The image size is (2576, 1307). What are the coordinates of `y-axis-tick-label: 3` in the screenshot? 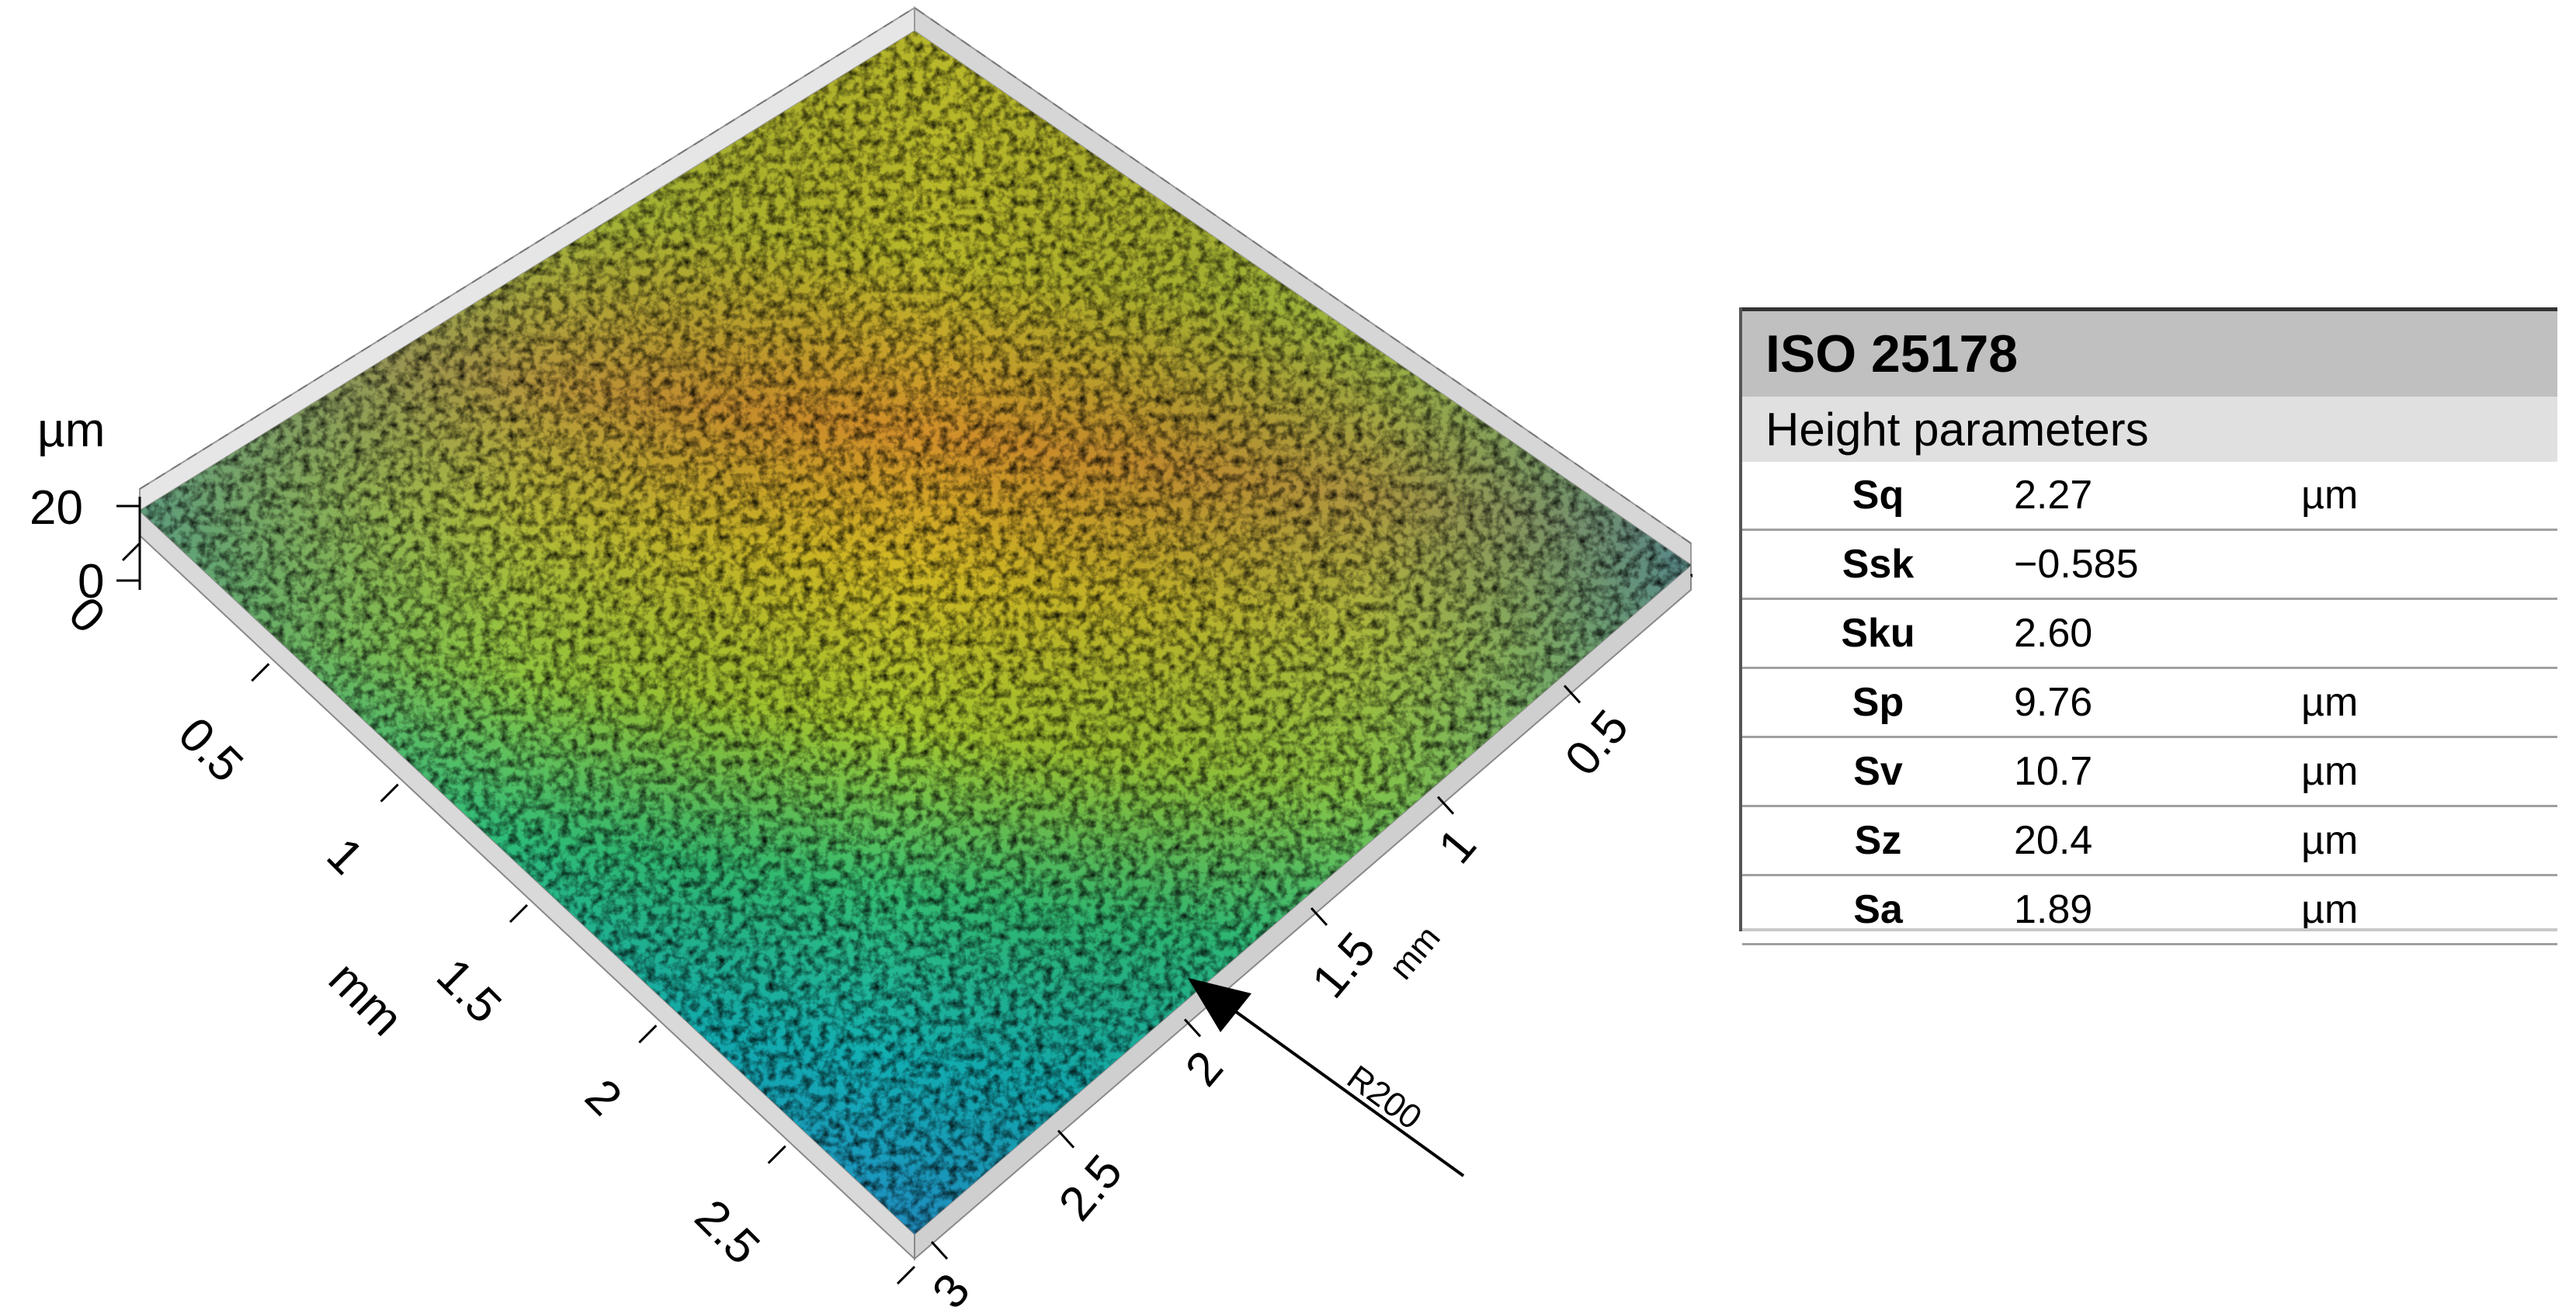 It's located at (951, 1285).